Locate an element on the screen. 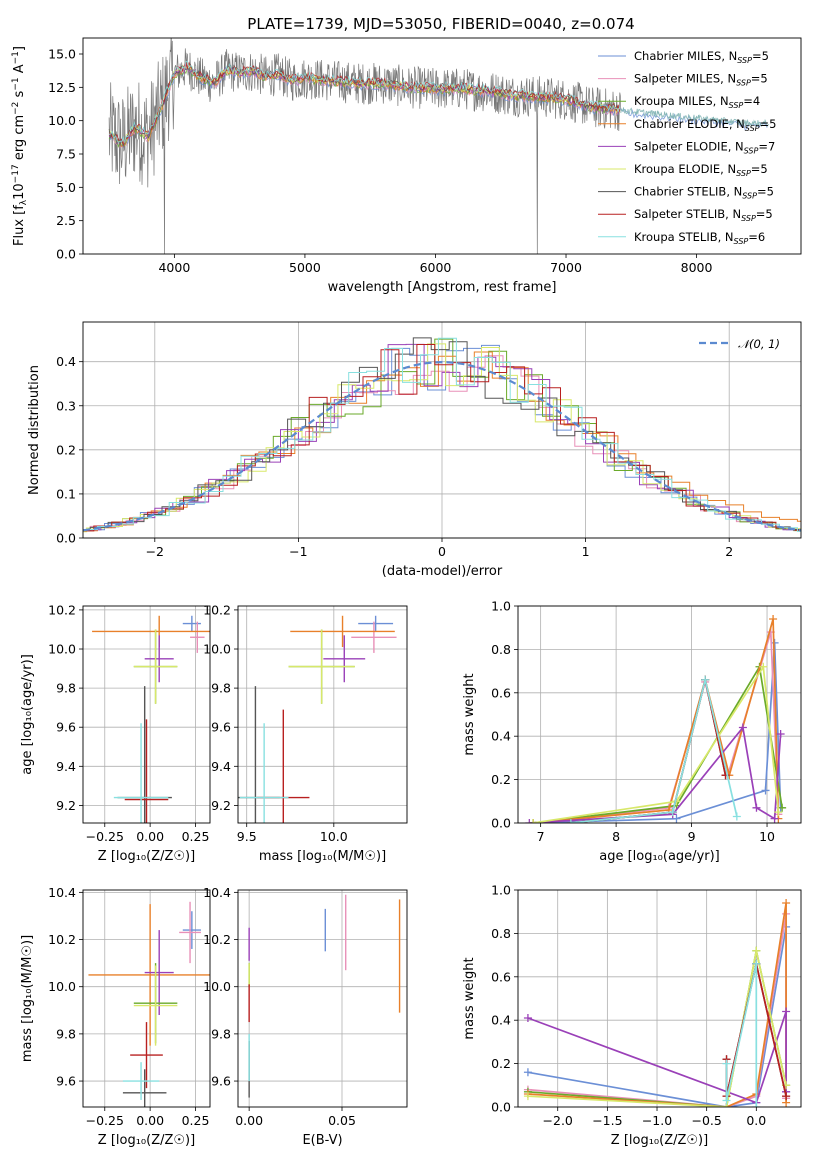 The width and height of the screenshot is (819, 1170). x-tick-label: 0.0 is located at coordinates (756, 1120).